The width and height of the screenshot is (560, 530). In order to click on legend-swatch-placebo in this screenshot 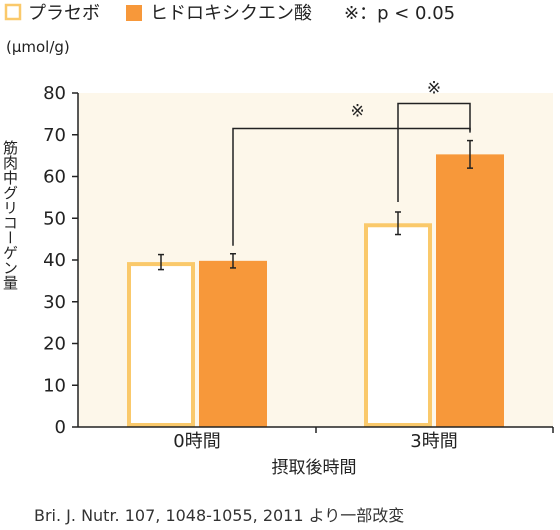, I will do `click(13, 12)`.